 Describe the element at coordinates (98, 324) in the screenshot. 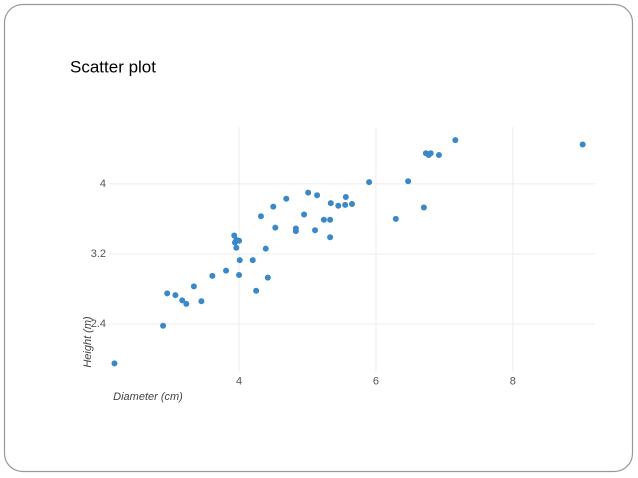

I see `y-tick-label: 2.4` at that location.